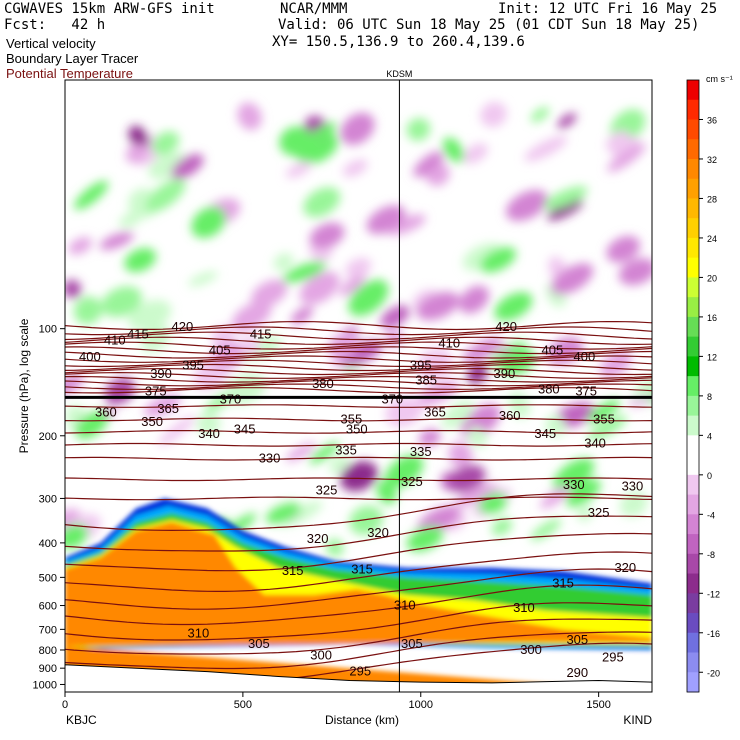  I want to click on header-center: NCAR/MMM, so click(314, 9).